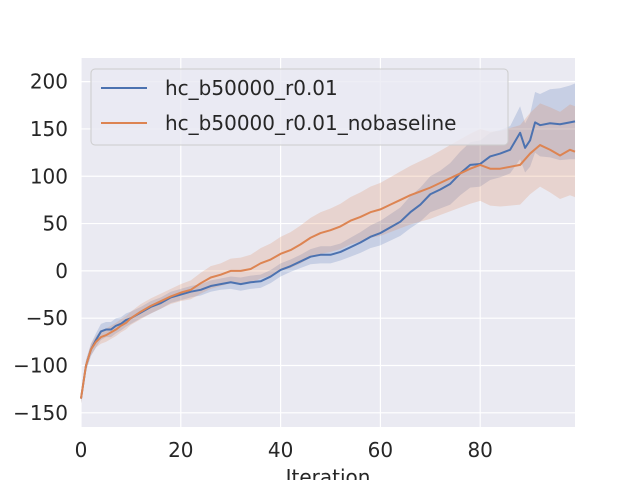 The width and height of the screenshot is (640, 480). I want to click on x-tick-label: 60, so click(380, 450).